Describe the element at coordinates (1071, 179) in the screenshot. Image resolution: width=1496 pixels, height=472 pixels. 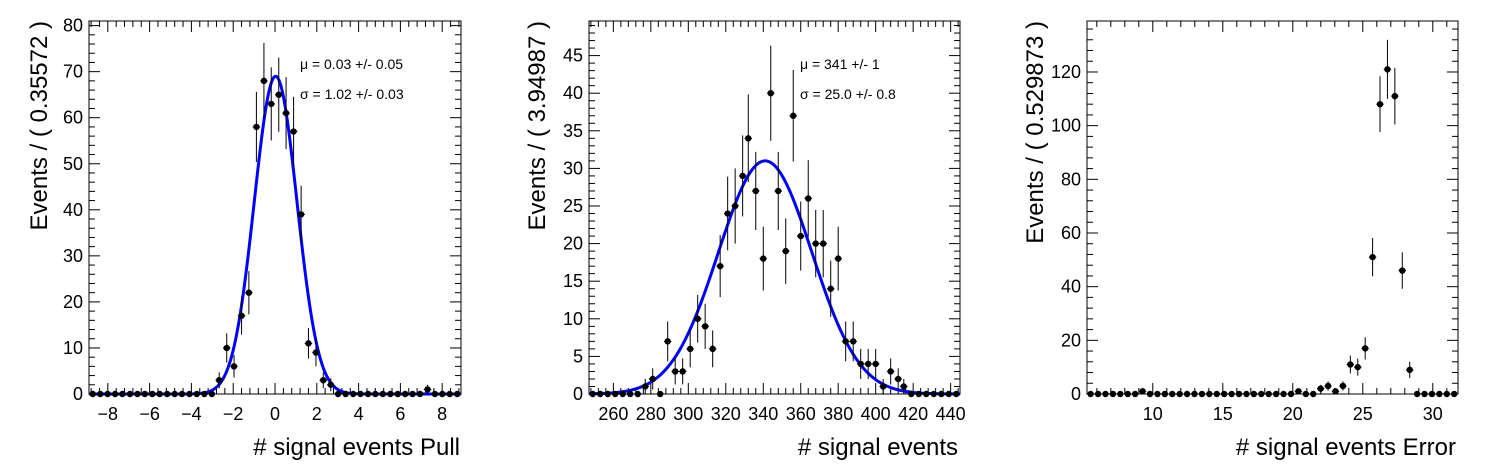
I see `y-tick-label: 80` at that location.